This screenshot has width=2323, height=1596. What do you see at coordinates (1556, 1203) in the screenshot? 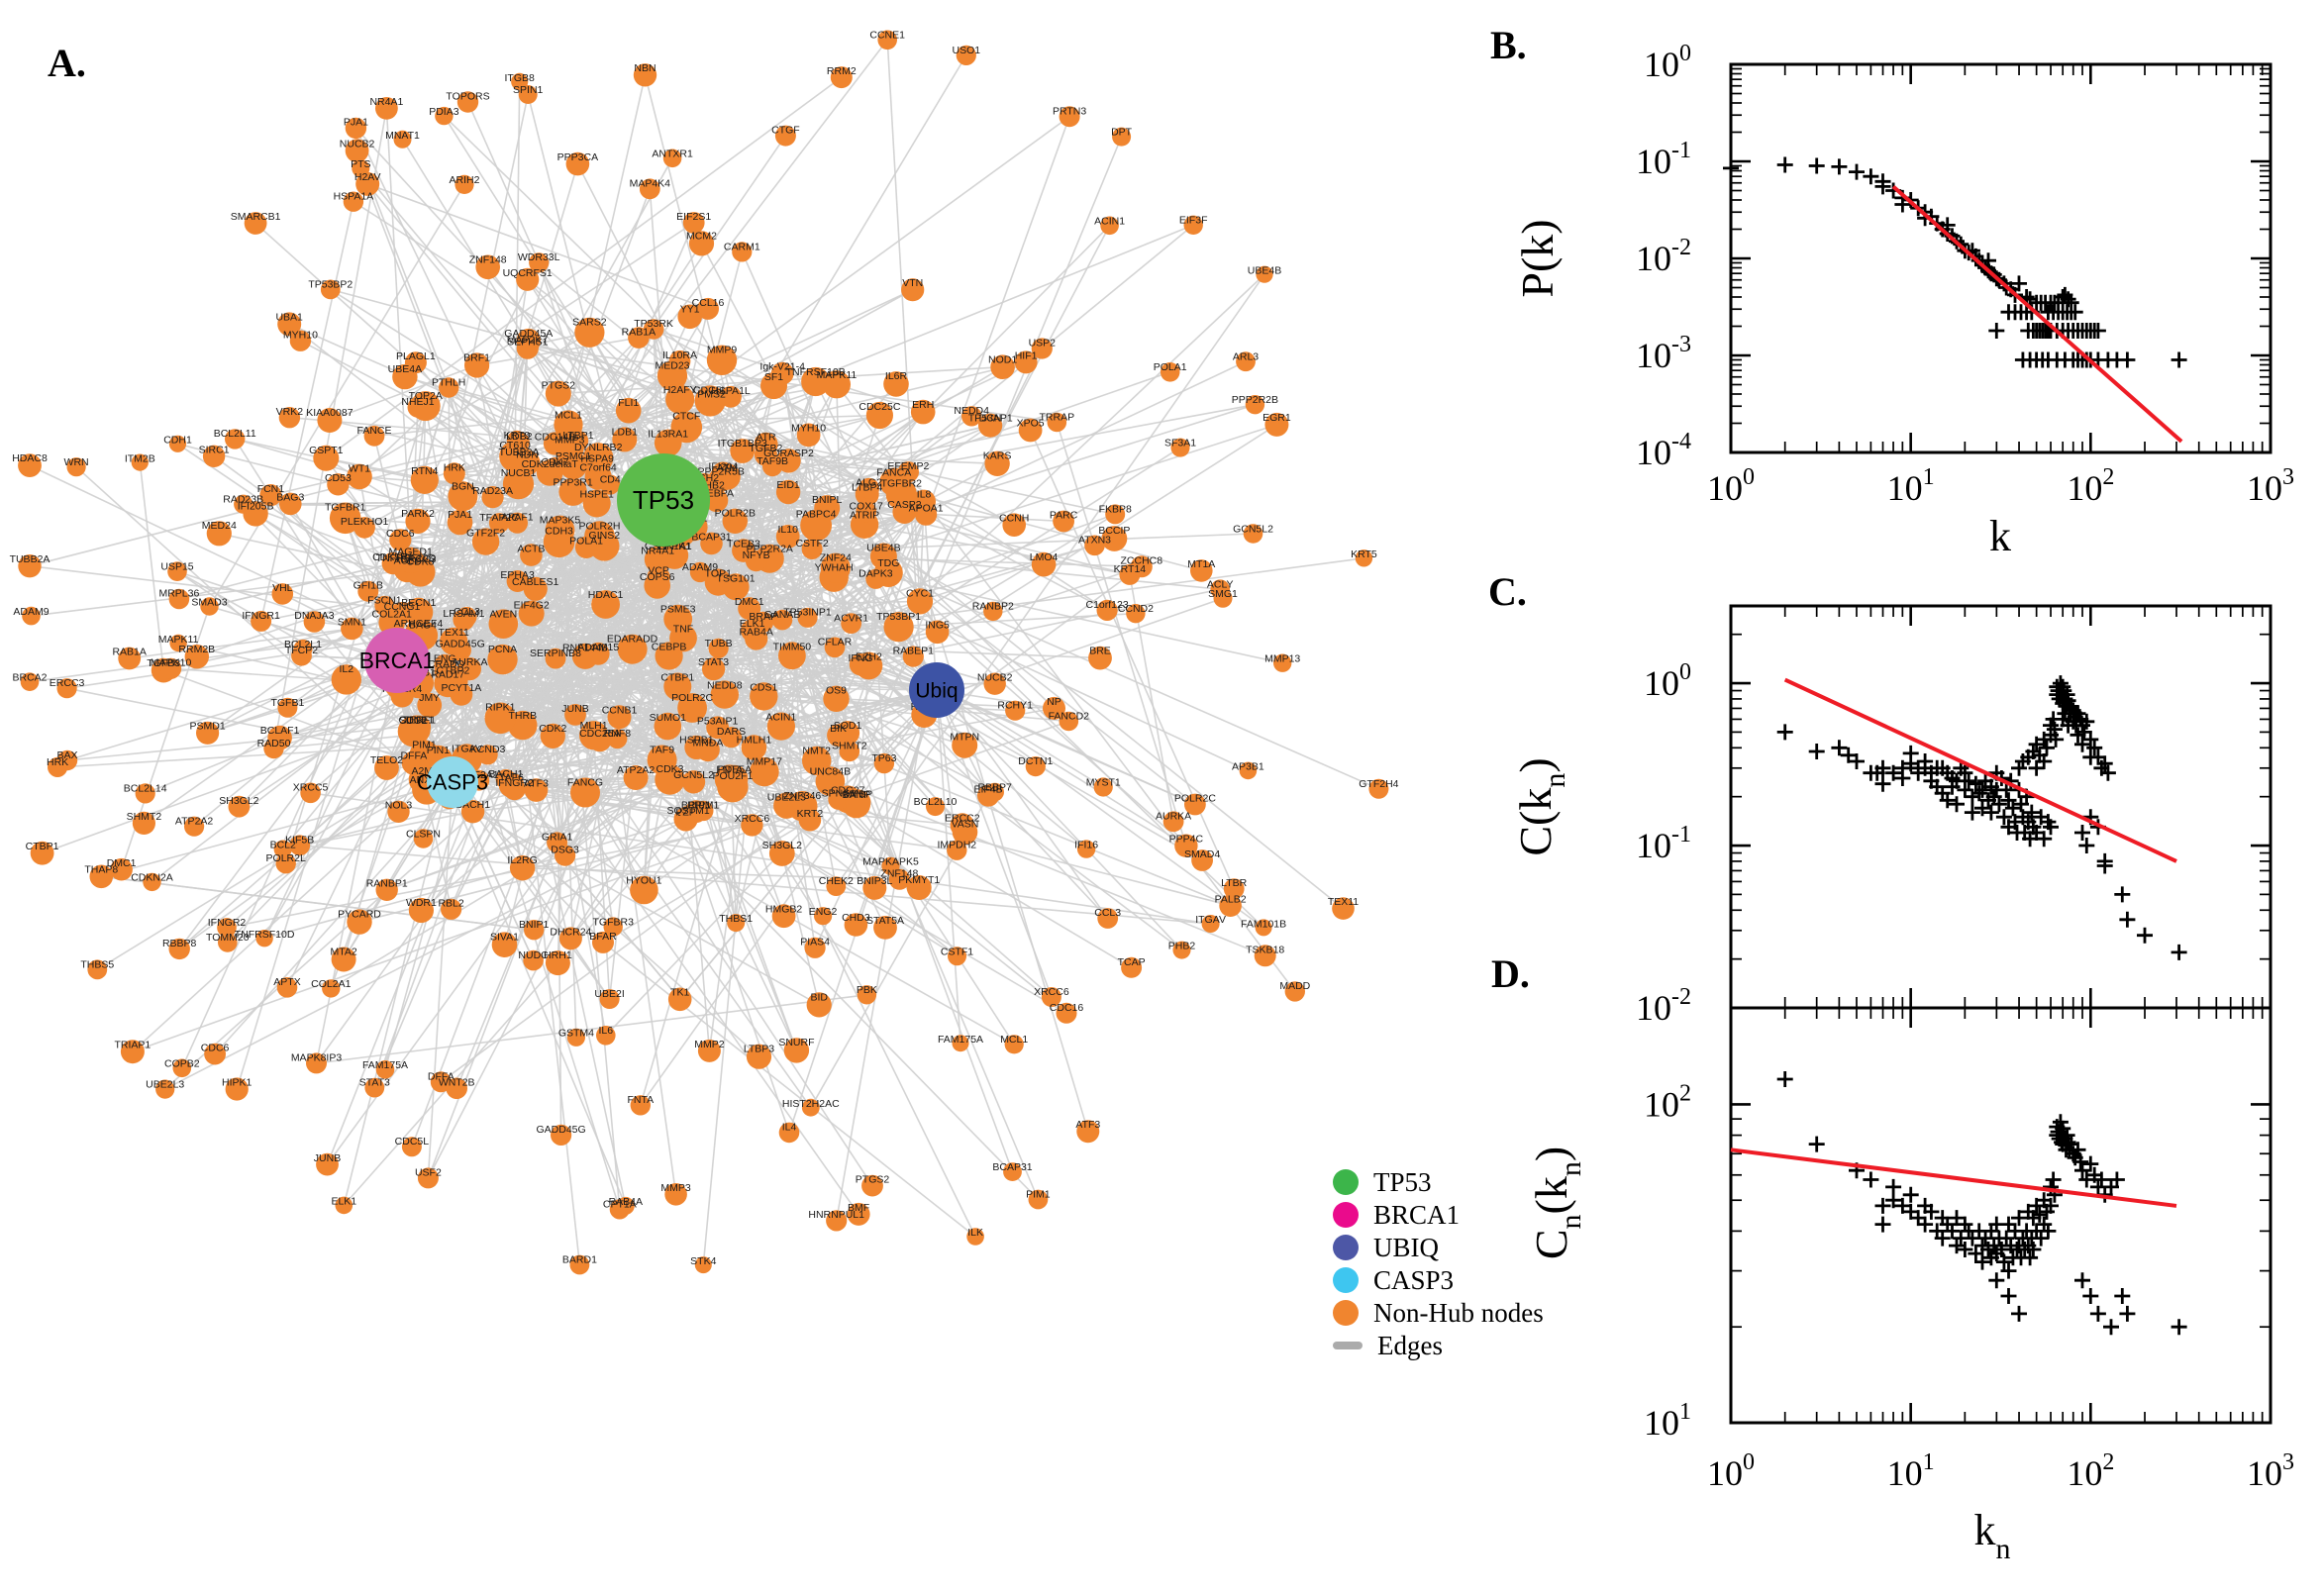
I see `y-axis-label: Cn(kn)` at bounding box center [1556, 1203].